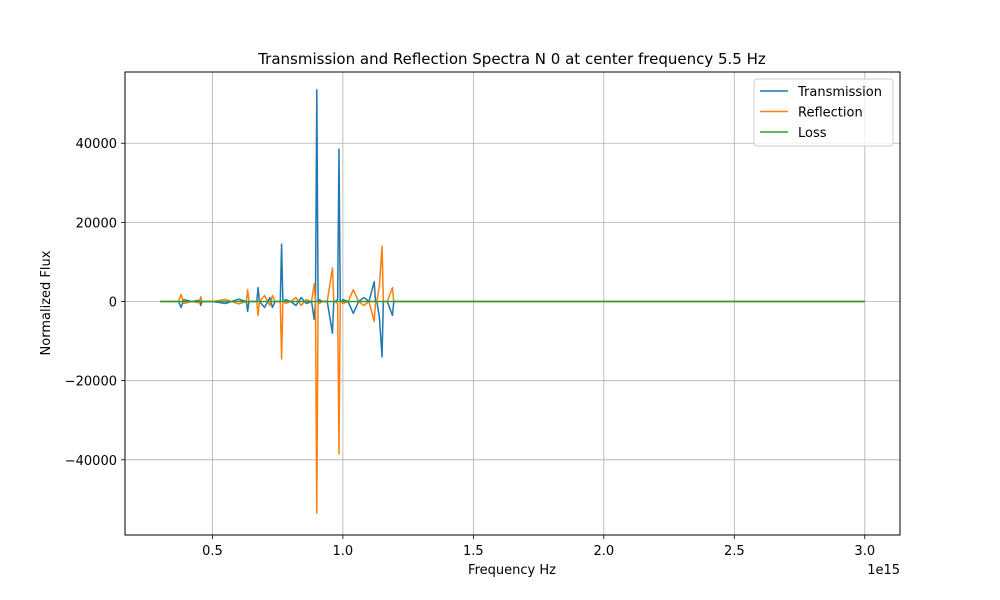 The height and width of the screenshot is (600, 1000). What do you see at coordinates (96, 144) in the screenshot?
I see `y-tick-label: 40000` at bounding box center [96, 144].